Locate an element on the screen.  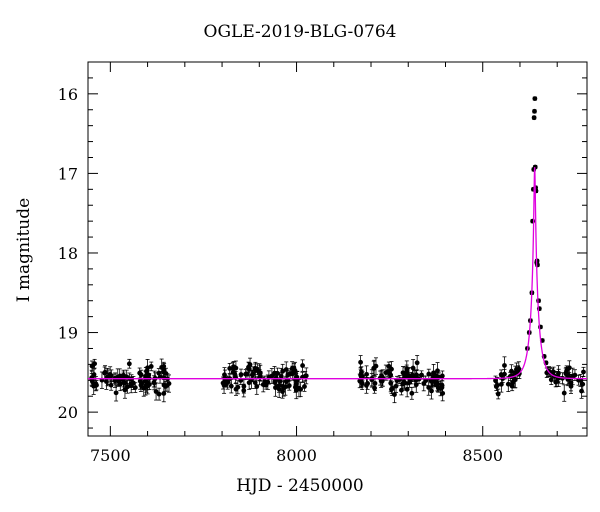
y-tick-label: 18 is located at coordinates (68, 253).